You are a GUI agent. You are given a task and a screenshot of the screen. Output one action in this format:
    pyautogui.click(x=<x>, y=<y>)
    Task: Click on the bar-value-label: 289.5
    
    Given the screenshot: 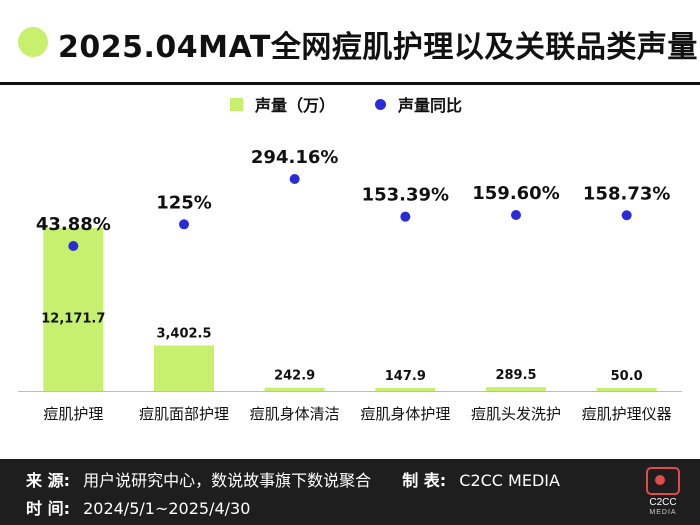 What is the action you would take?
    pyautogui.click(x=515, y=375)
    